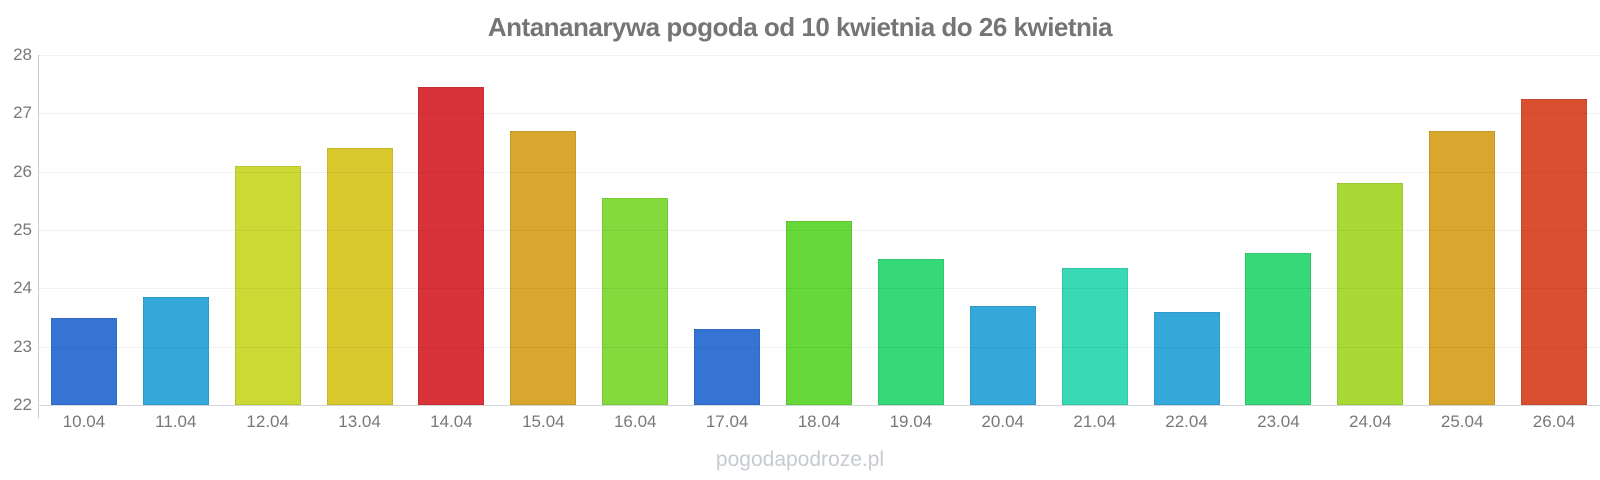 The width and height of the screenshot is (1600, 480). Describe the element at coordinates (22, 54) in the screenshot. I see `y-tick-label: 28` at that location.